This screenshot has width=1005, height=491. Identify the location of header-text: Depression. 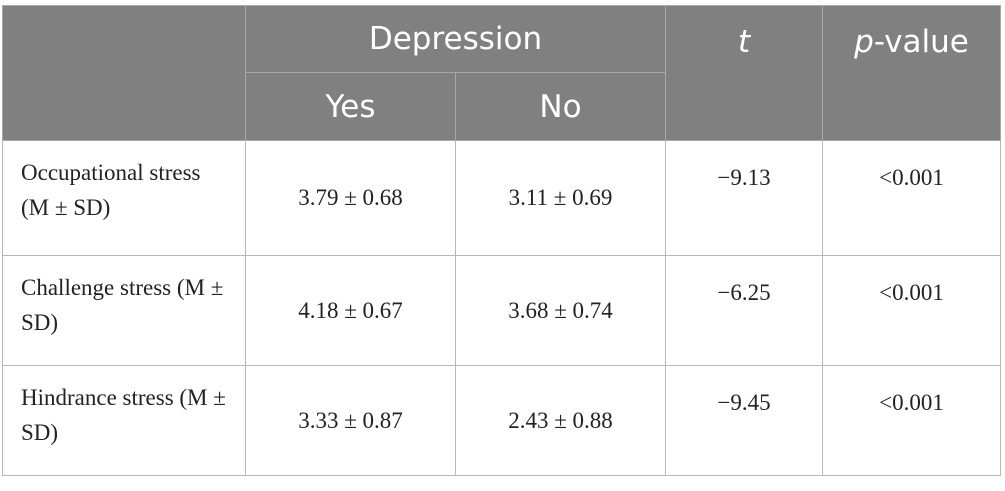
(455, 39).